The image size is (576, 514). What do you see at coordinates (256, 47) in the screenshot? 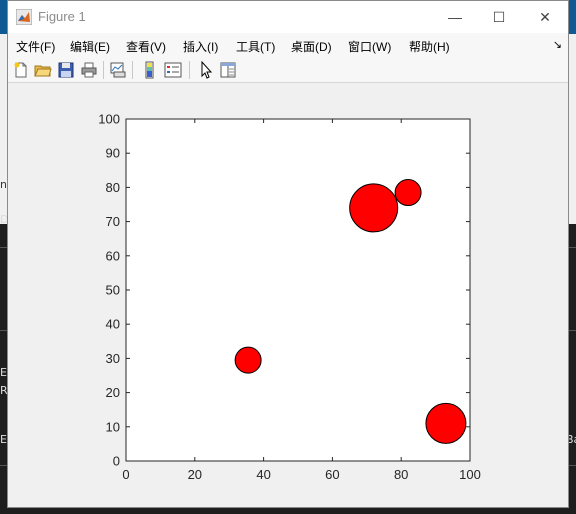
I see `menu-tools: 工具(T)` at bounding box center [256, 47].